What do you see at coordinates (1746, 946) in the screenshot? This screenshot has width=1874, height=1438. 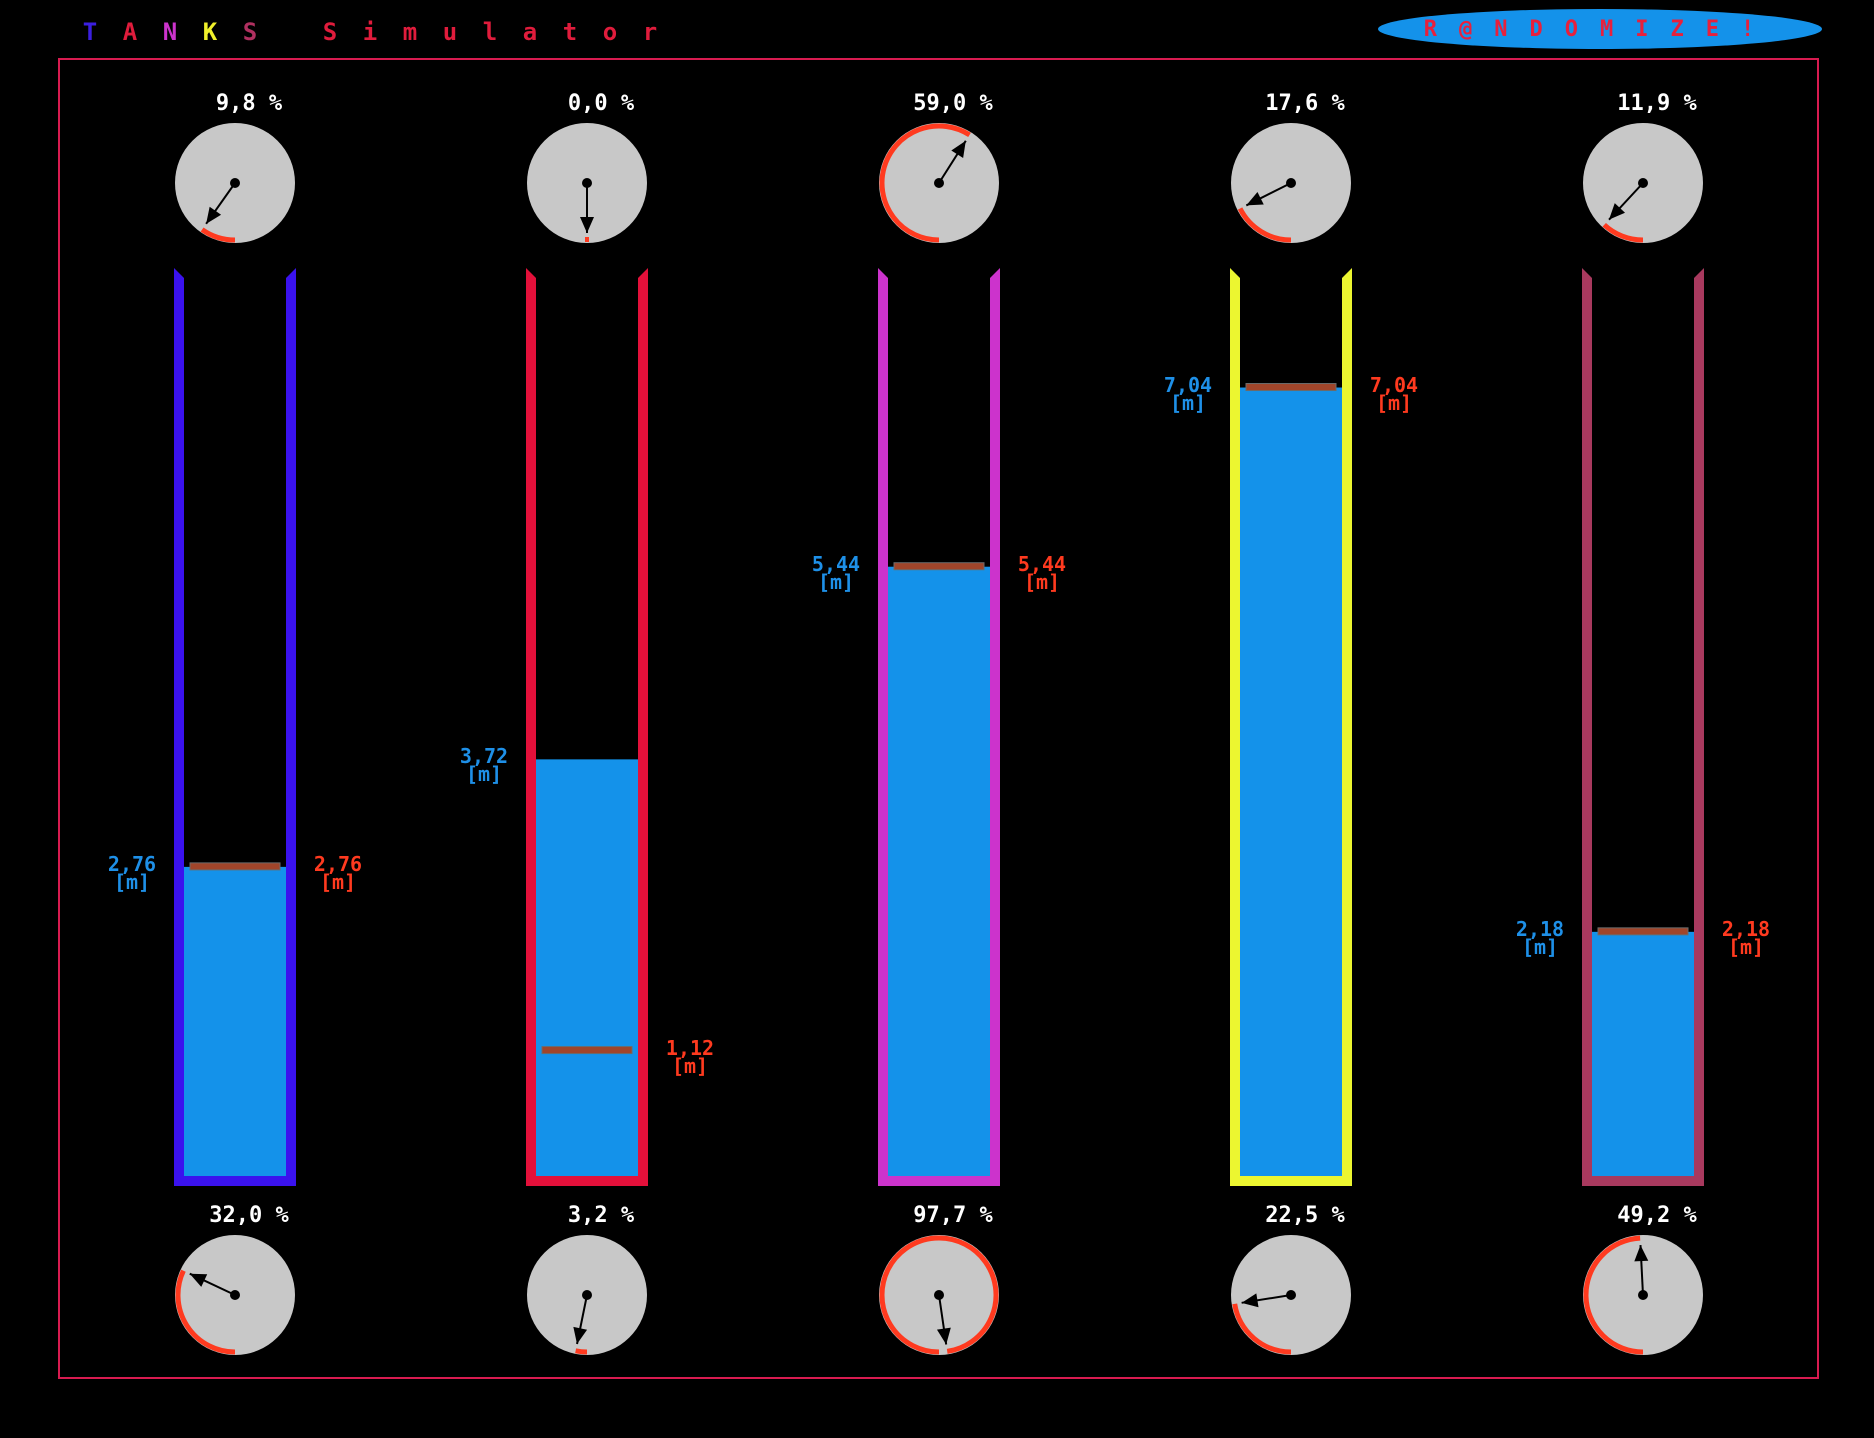 I see `tank-5-setpoint-label-unit: [m]` at bounding box center [1746, 946].